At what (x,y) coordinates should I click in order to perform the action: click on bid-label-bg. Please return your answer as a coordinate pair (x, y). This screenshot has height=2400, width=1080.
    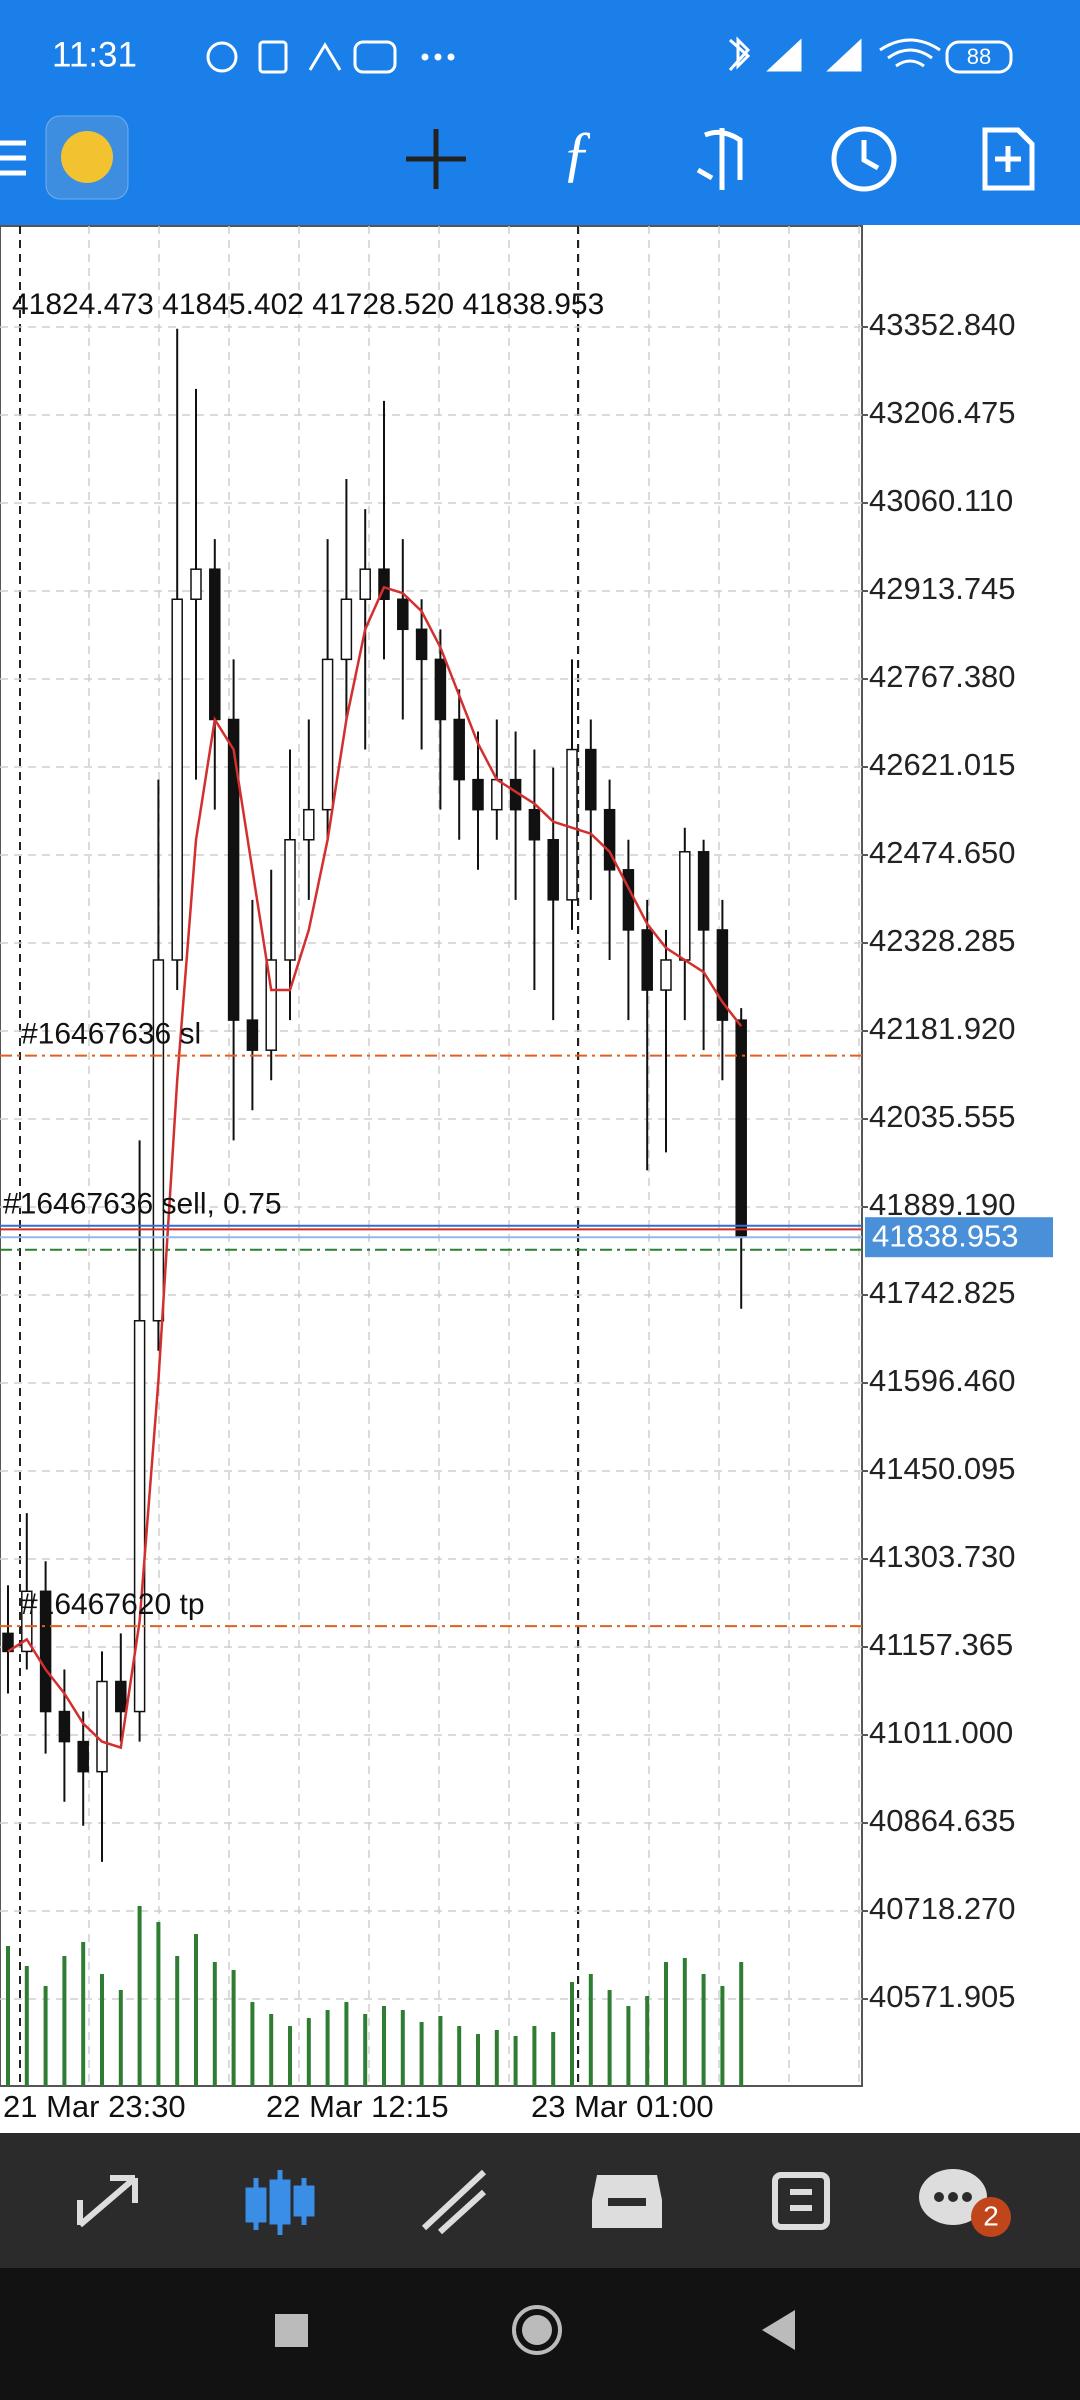
    Looking at the image, I should click on (959, 1237).